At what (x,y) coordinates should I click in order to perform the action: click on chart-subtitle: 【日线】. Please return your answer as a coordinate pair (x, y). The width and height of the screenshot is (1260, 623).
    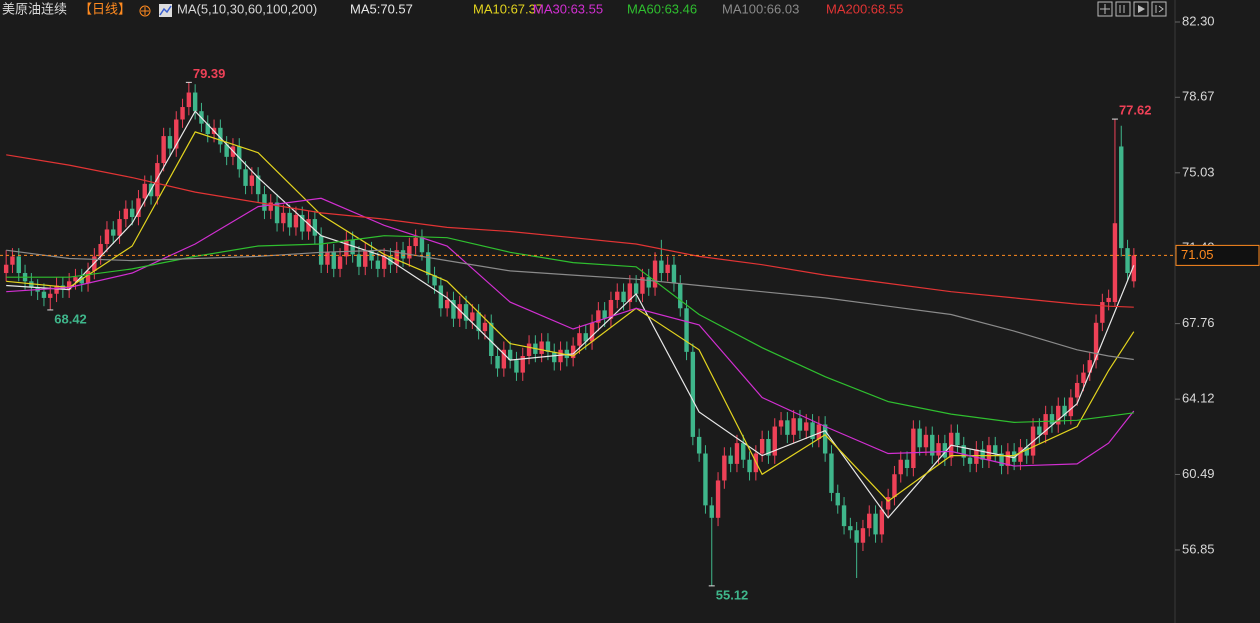
    Looking at the image, I should click on (105, 8).